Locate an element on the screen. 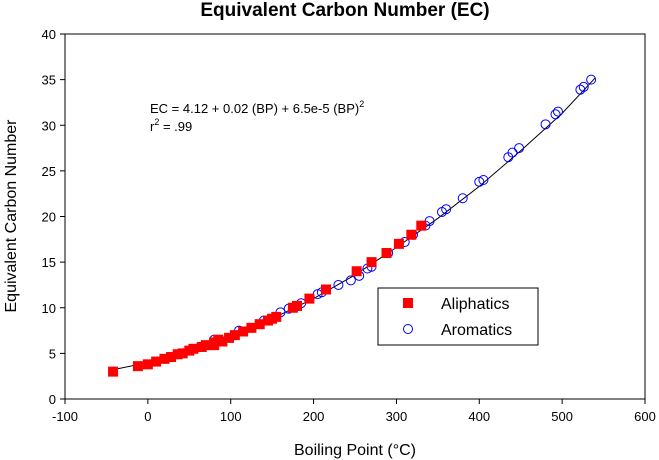  y-tick-label: 25 is located at coordinates (49, 171).